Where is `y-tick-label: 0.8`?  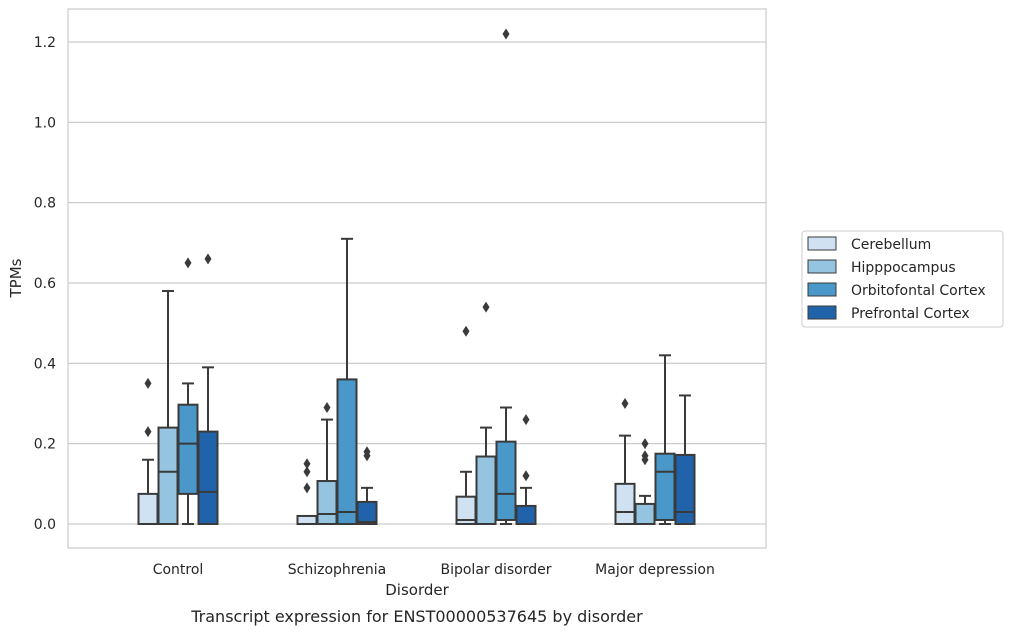
y-tick-label: 0.8 is located at coordinates (45, 204).